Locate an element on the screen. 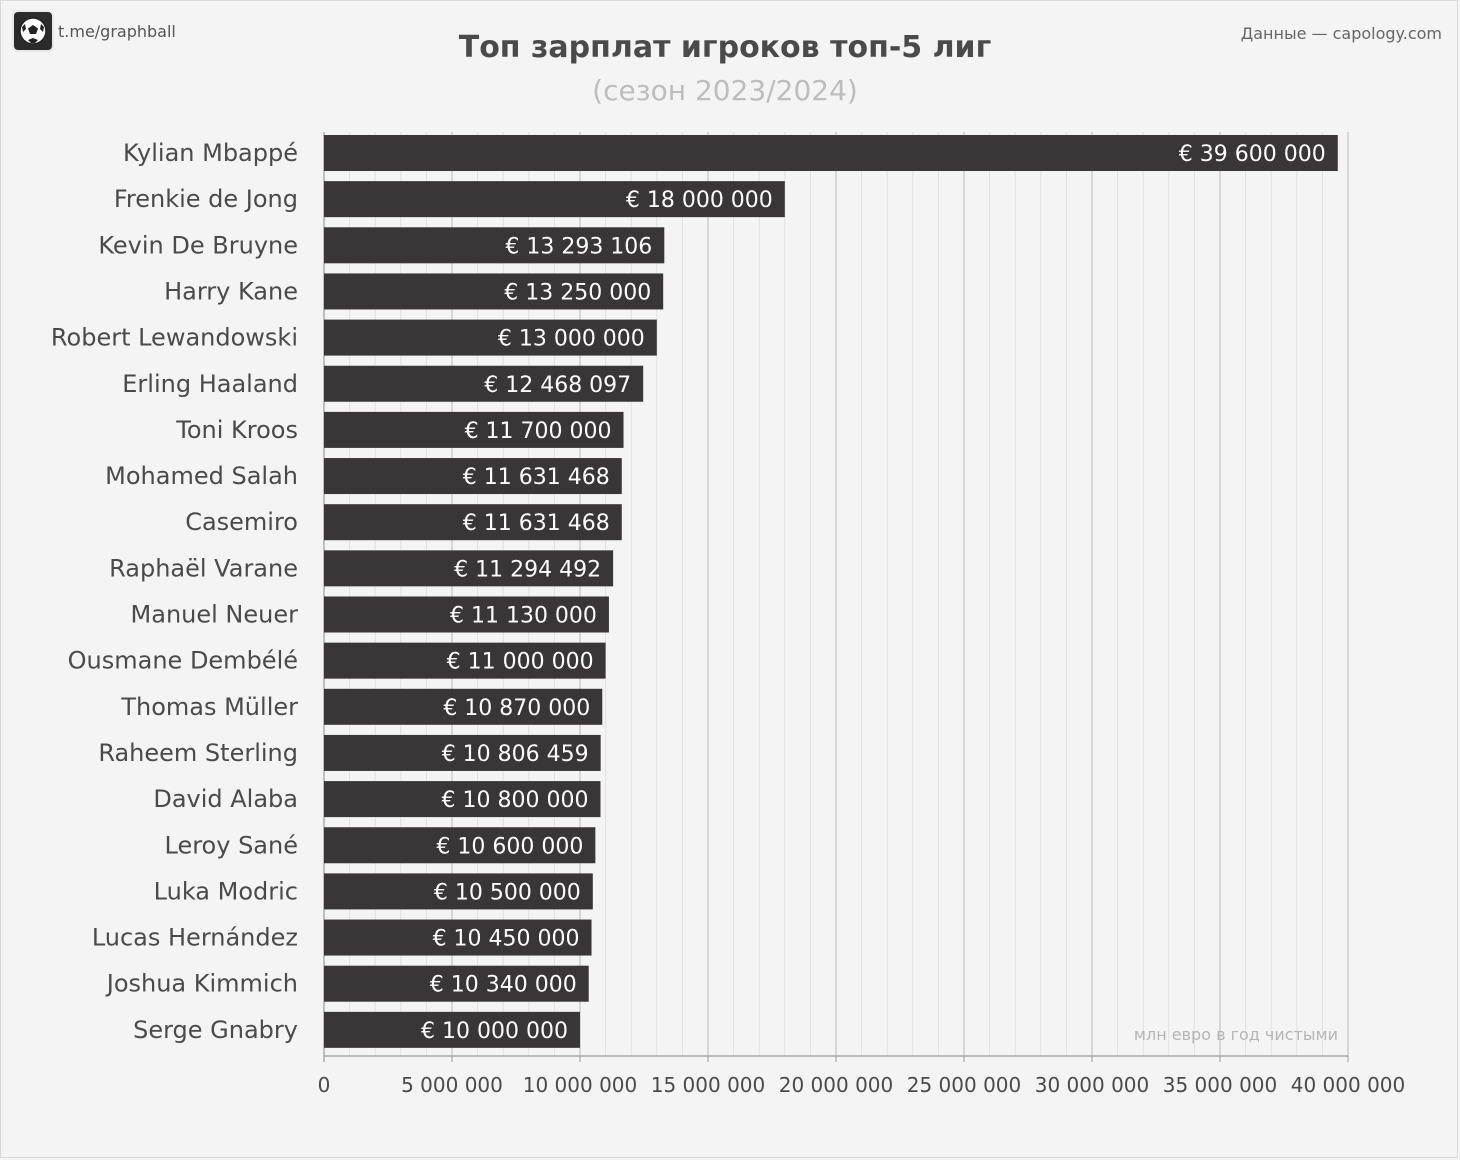 The width and height of the screenshot is (1460, 1160). bar-value-label: € 13 000 000 is located at coordinates (571, 339).